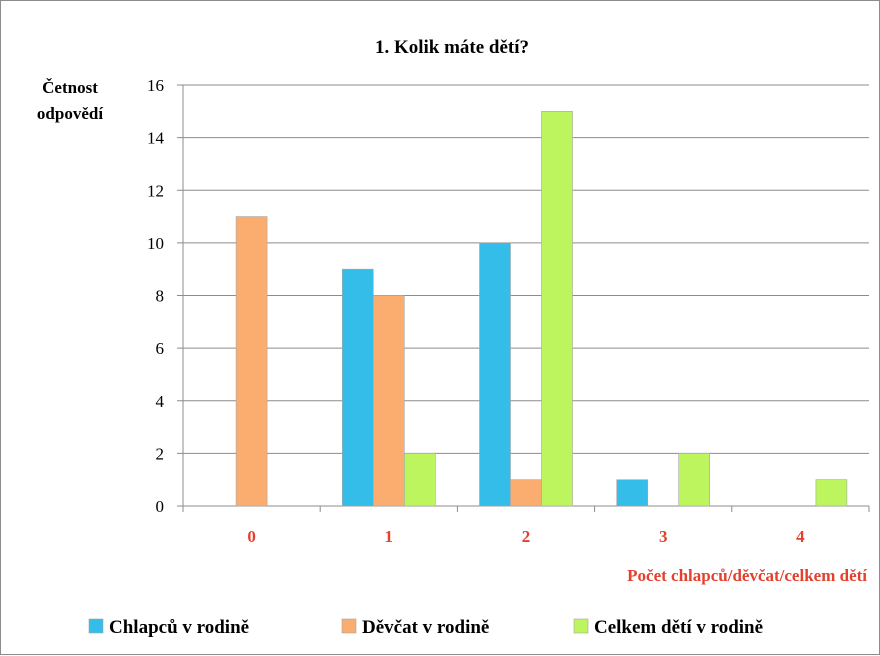 The height and width of the screenshot is (656, 880). I want to click on y-tick-label: 10, so click(155, 243).